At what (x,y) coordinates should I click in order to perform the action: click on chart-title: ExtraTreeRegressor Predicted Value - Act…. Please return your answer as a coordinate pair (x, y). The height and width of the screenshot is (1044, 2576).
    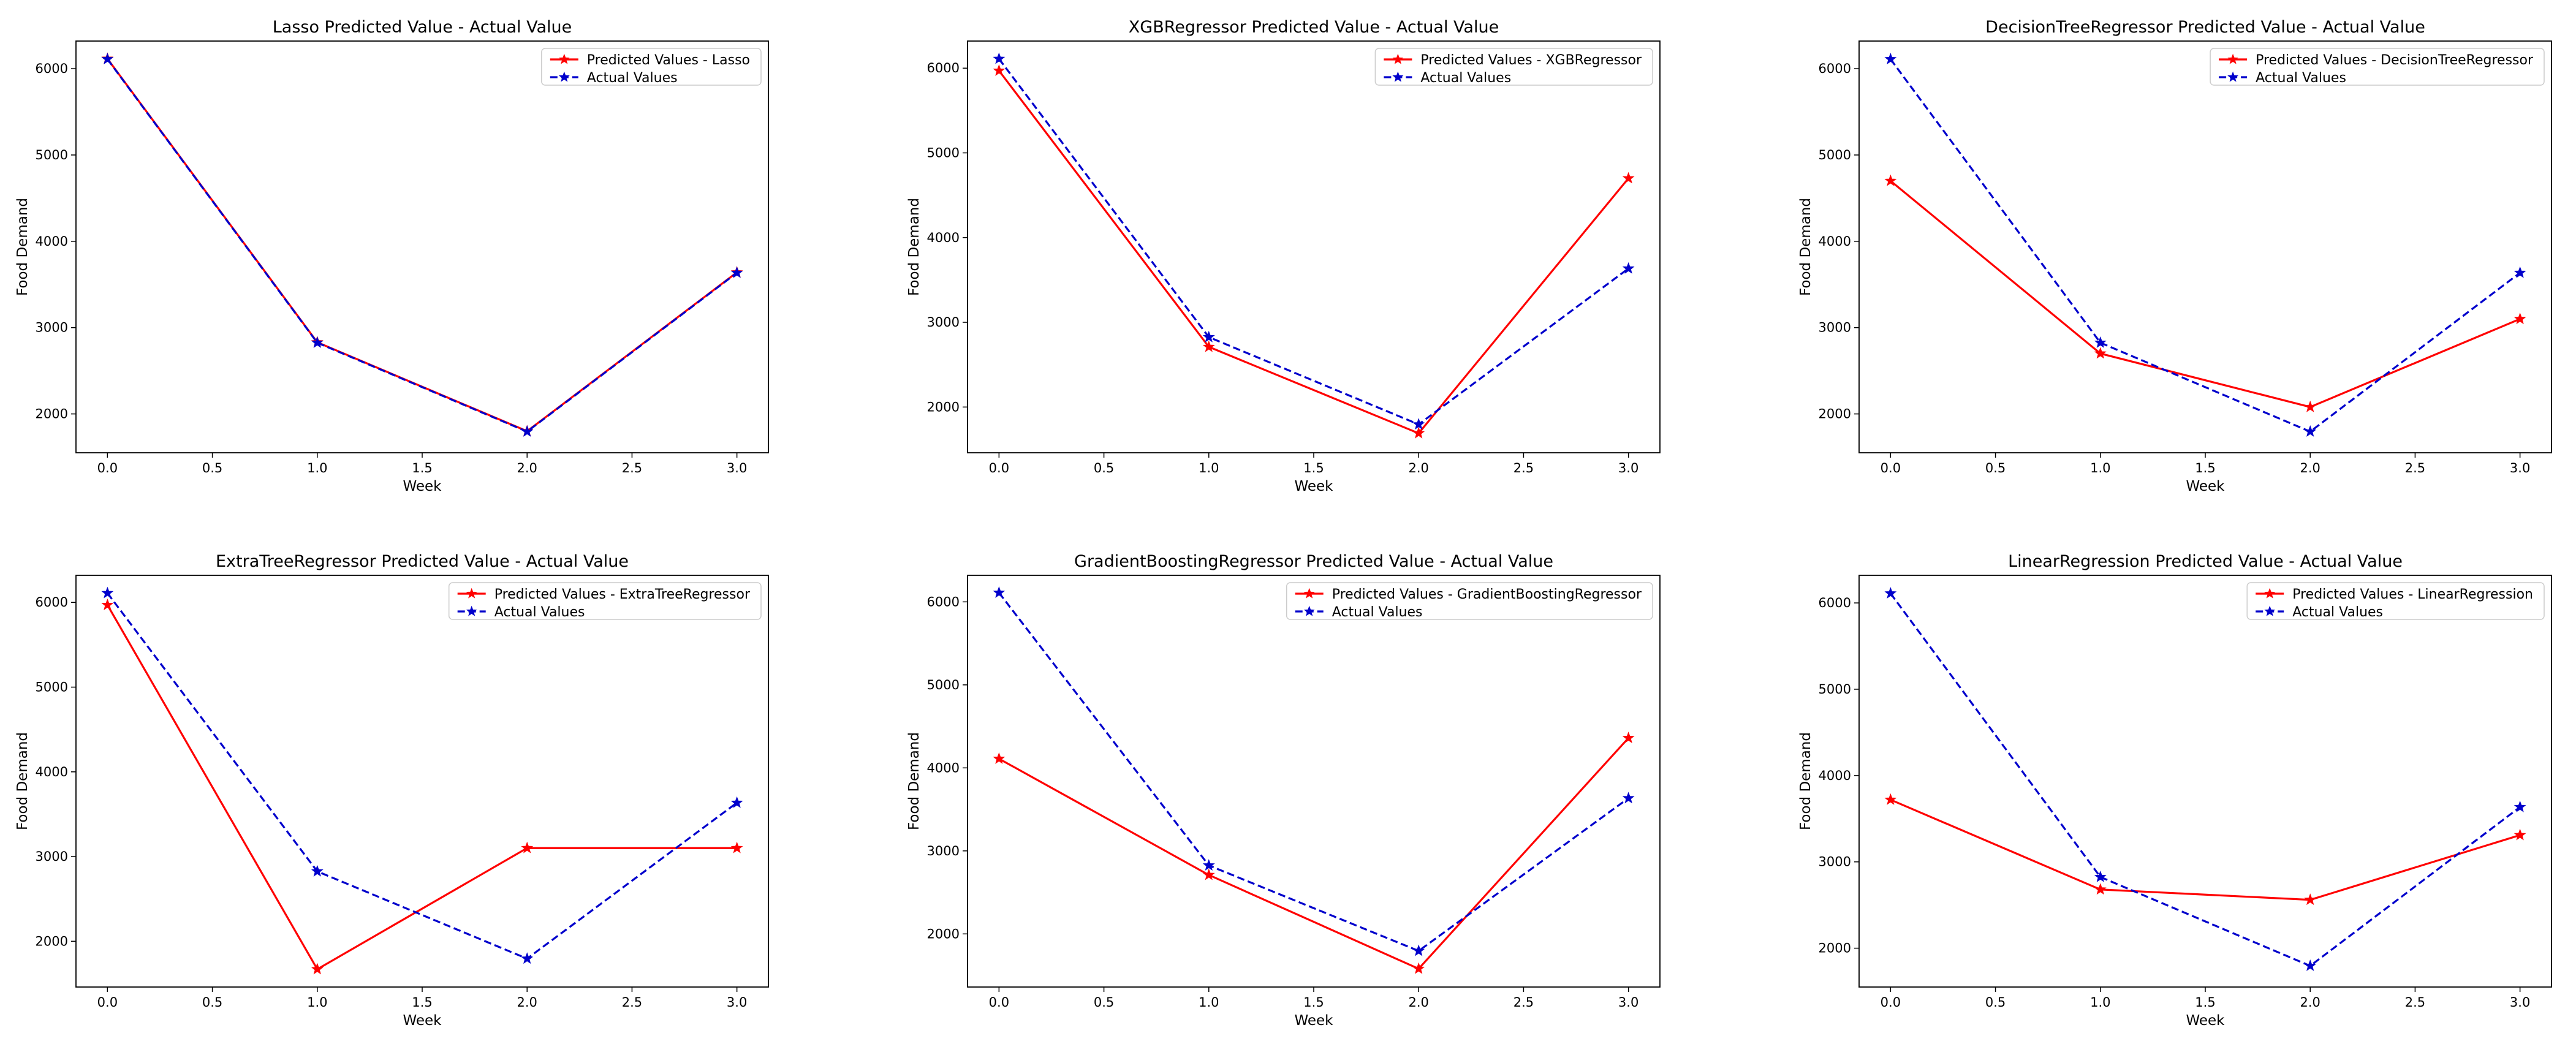
    Looking at the image, I should click on (423, 561).